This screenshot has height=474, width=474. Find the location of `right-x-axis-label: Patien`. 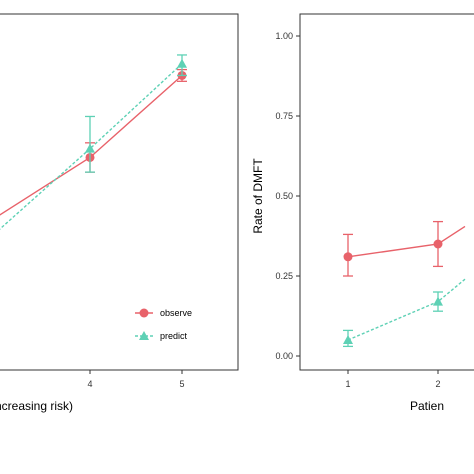

right-x-axis-label: Patien is located at coordinates (427, 406).